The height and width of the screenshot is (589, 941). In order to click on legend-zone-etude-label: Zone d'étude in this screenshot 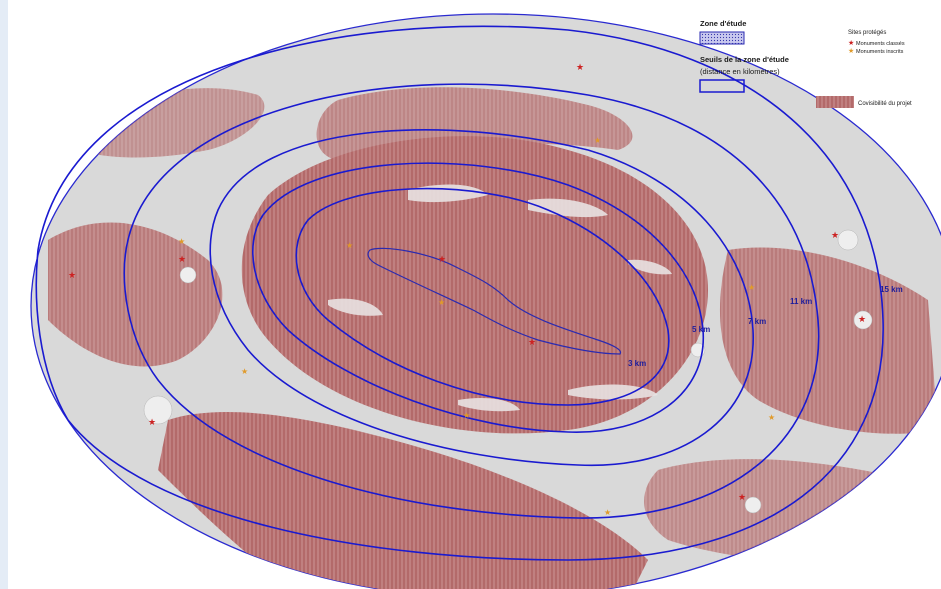, I will do `click(723, 23)`.